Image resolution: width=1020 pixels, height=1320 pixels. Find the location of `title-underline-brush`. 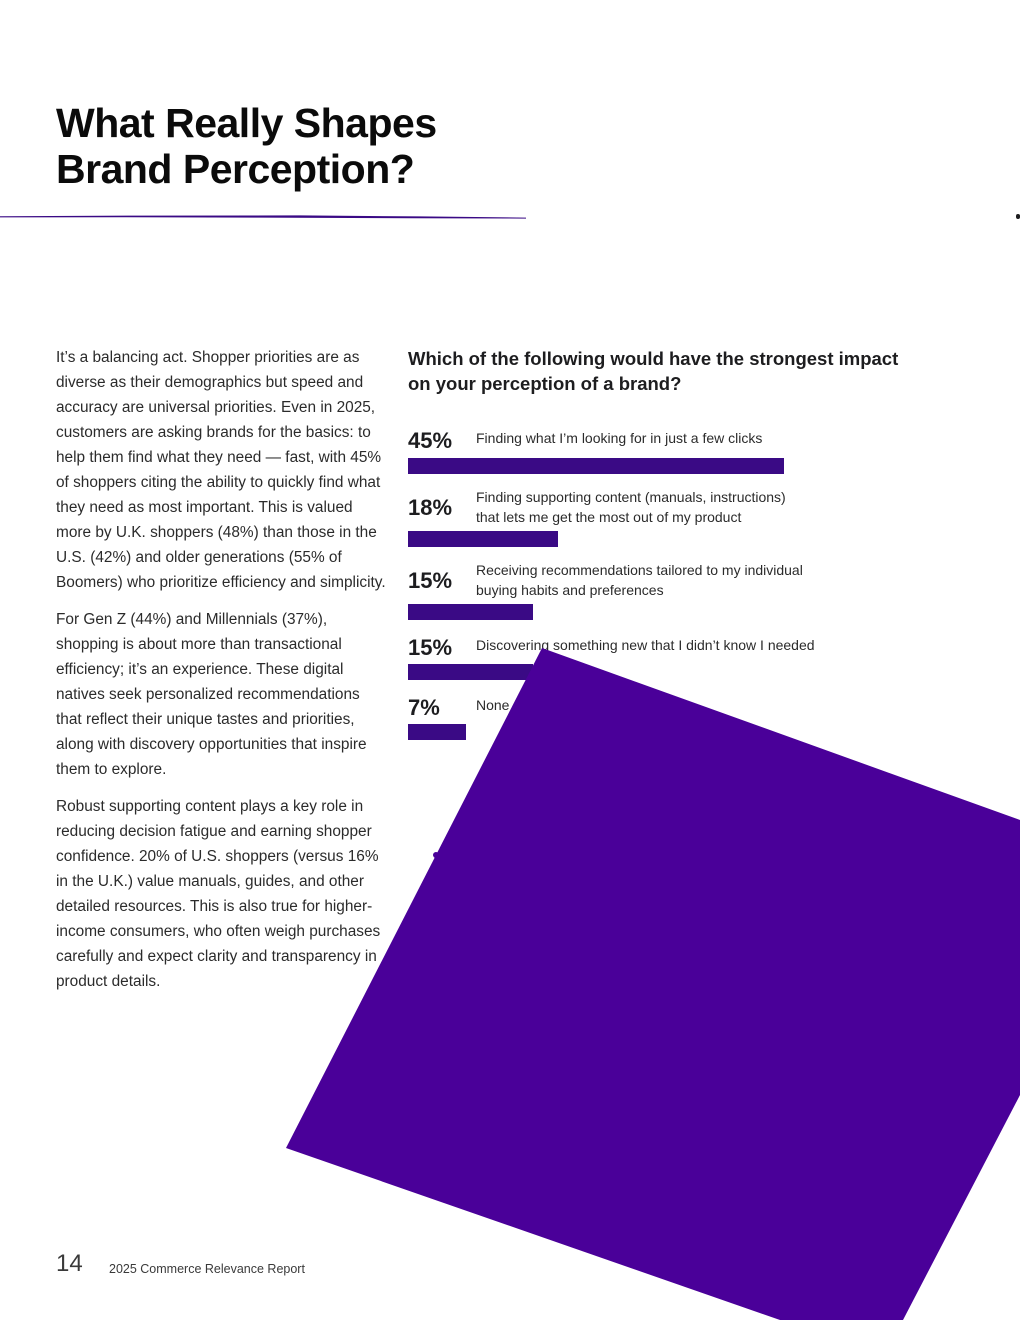

title-underline-brush is located at coordinates (263, 217).